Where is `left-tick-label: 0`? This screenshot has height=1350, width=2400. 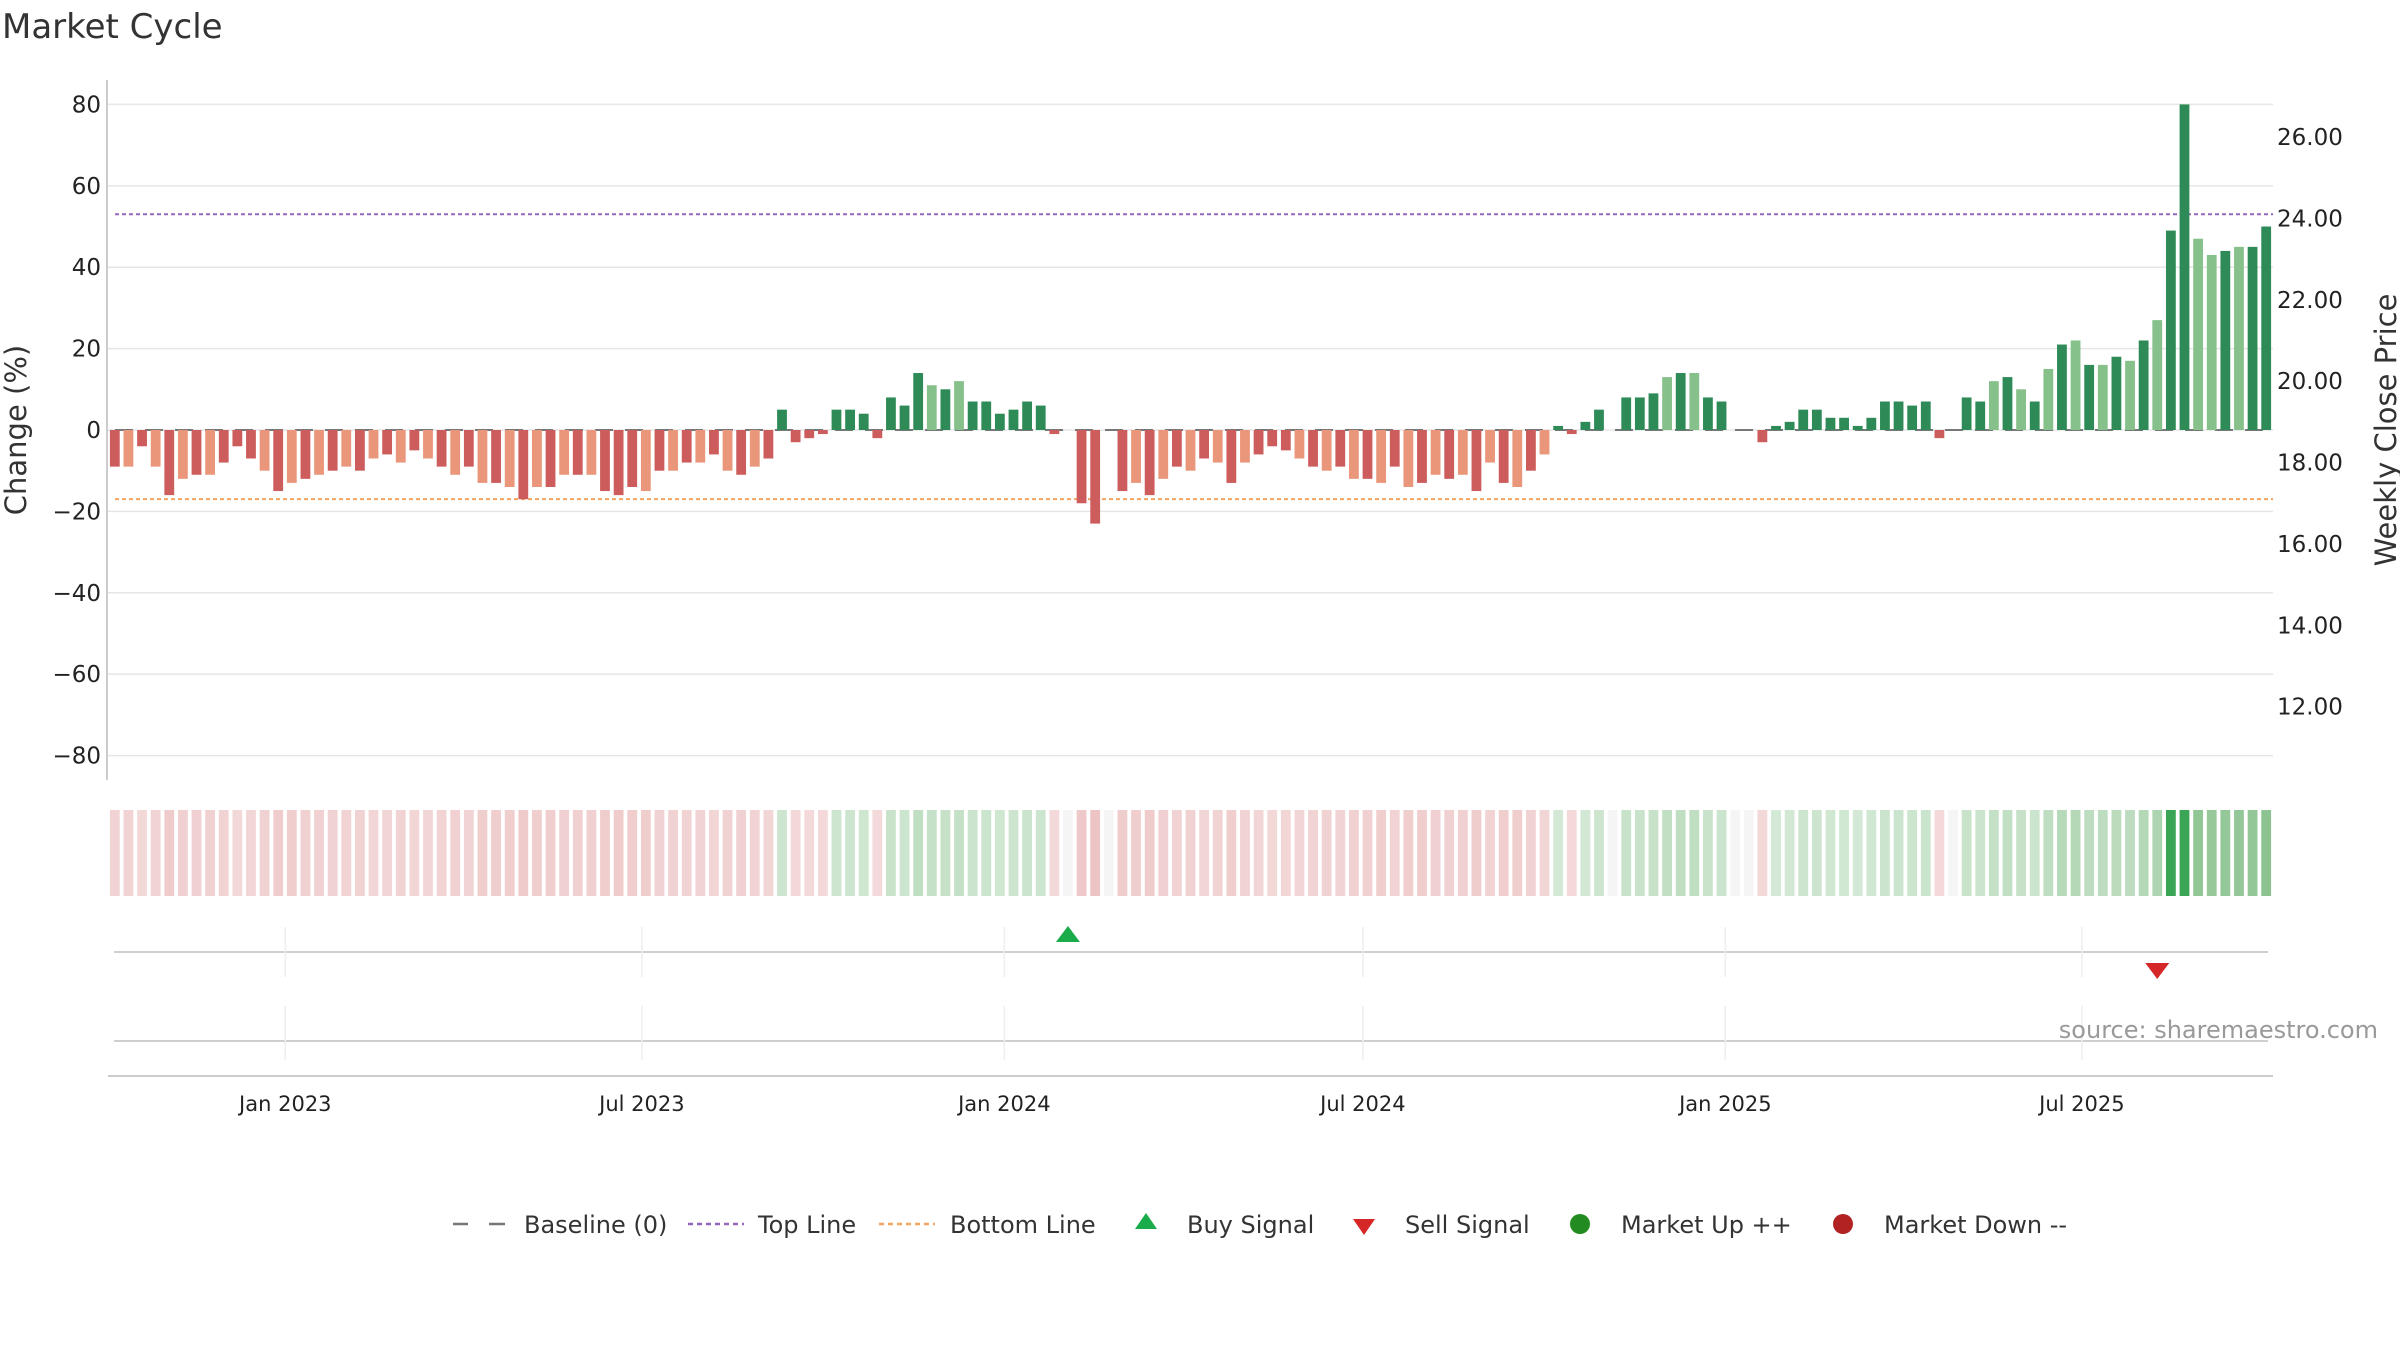
left-tick-label: 0 is located at coordinates (93, 431).